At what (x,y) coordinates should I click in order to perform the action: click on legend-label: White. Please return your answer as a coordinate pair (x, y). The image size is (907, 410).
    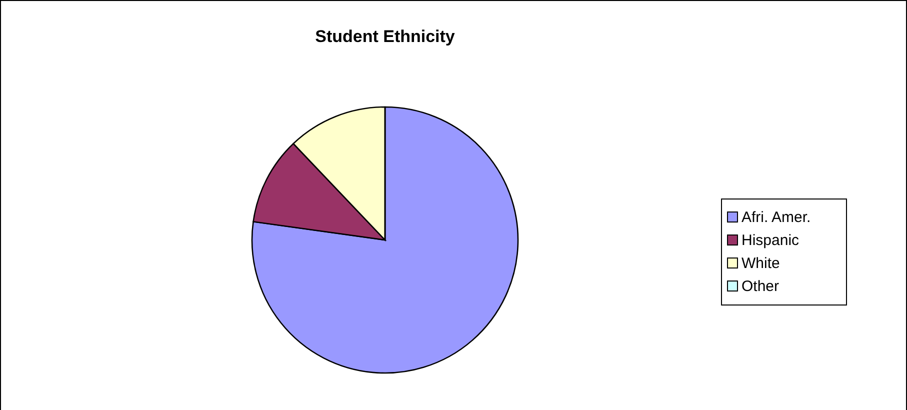
    Looking at the image, I should click on (761, 263).